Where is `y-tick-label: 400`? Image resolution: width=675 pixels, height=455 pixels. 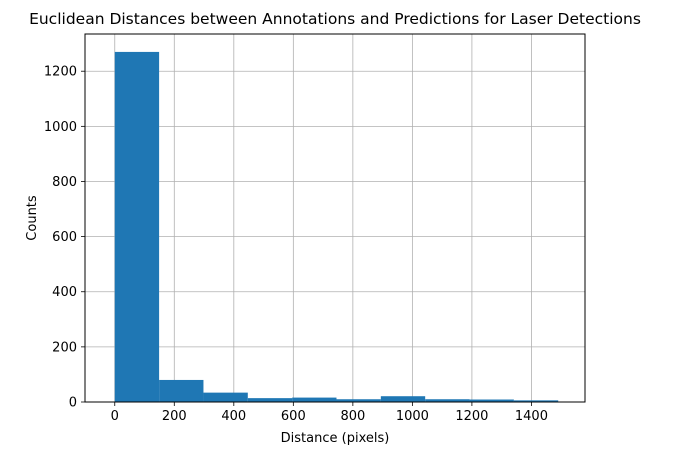 y-tick-label: 400 is located at coordinates (64, 292).